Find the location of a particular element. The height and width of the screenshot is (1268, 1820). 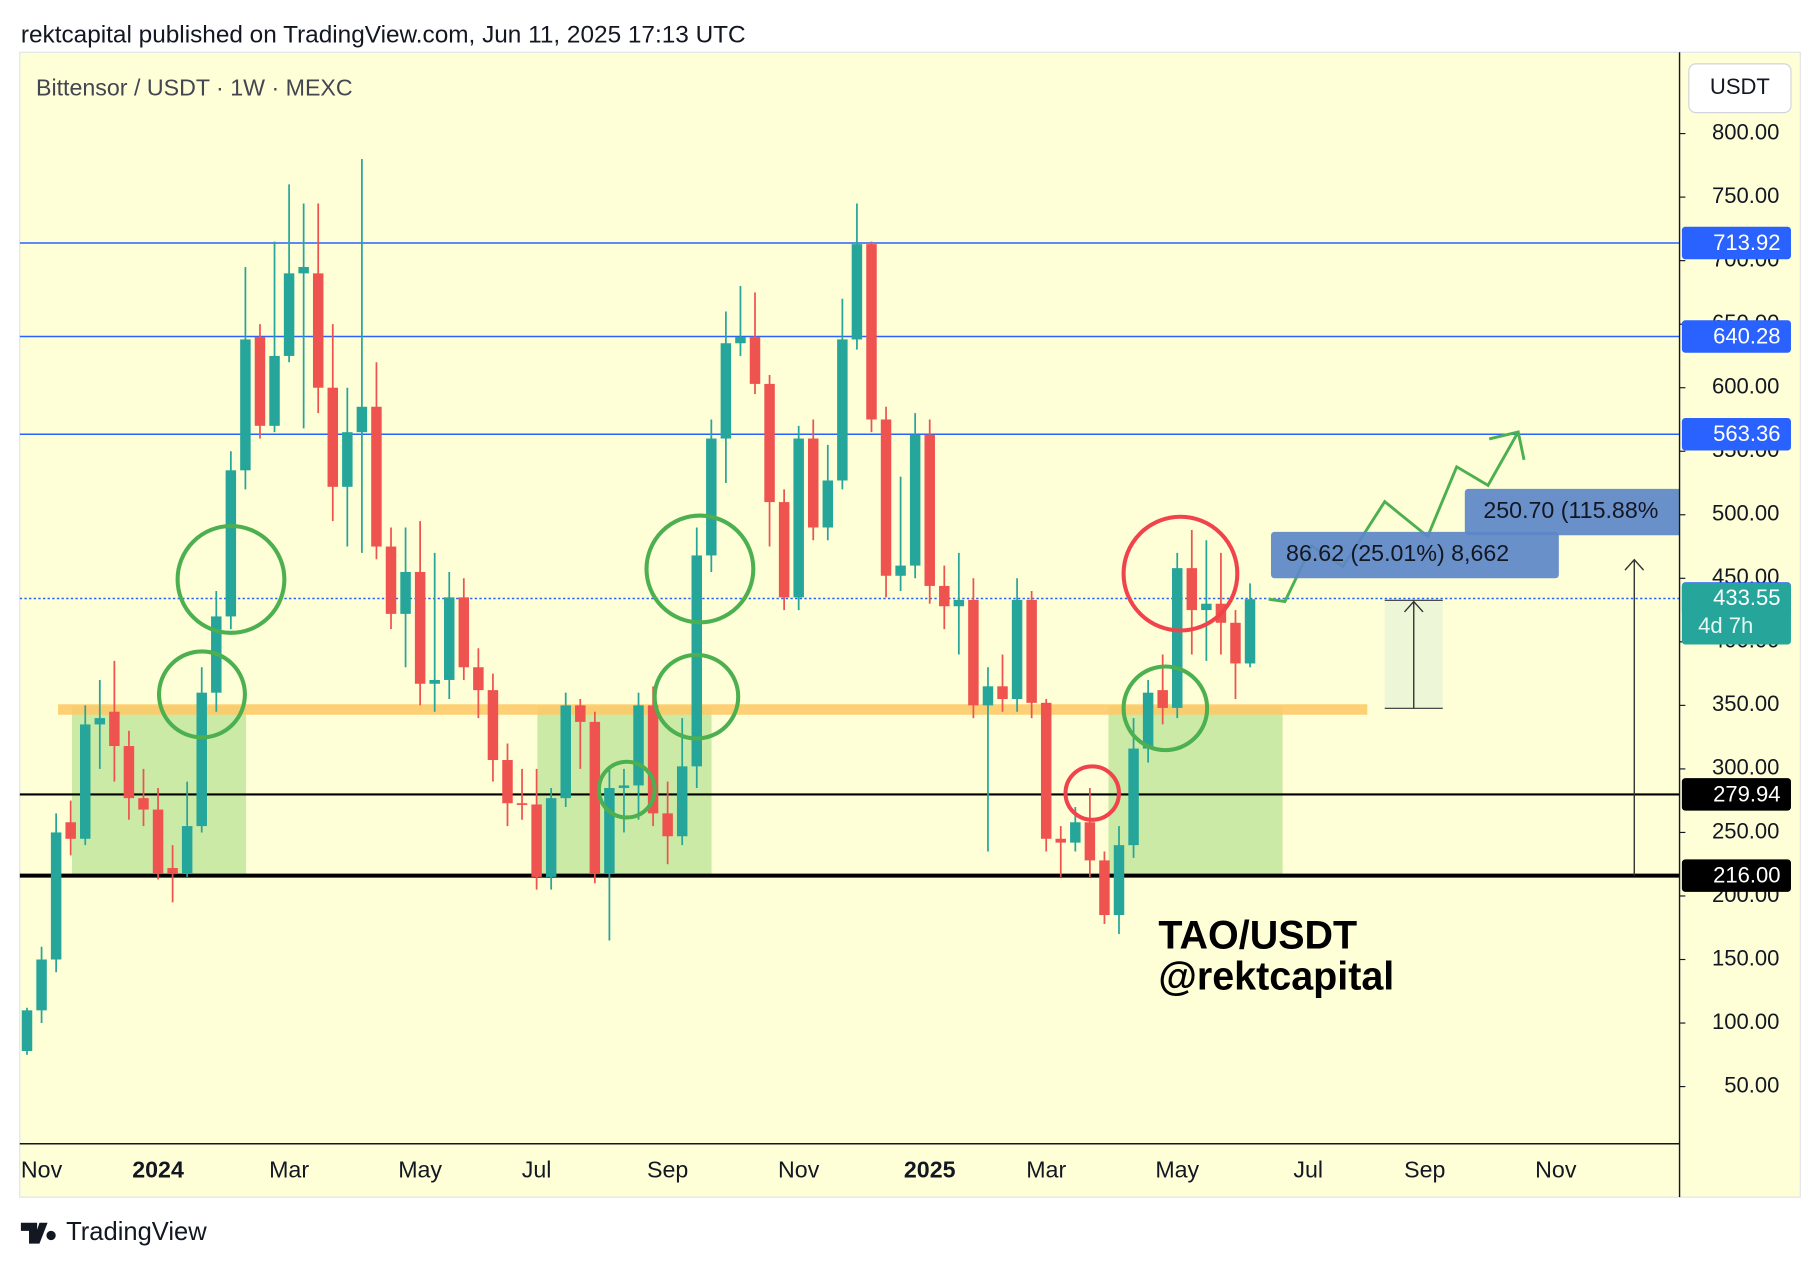

y-tick-label: 300.00 is located at coordinates (1745, 767).